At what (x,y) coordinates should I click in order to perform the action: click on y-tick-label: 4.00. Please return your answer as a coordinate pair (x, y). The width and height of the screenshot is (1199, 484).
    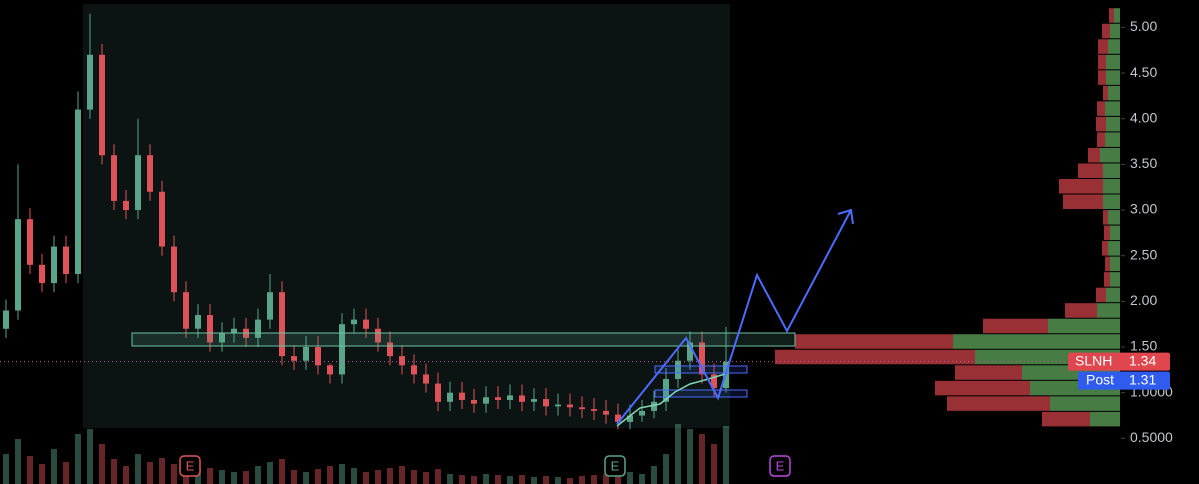
    Looking at the image, I should click on (1143, 117).